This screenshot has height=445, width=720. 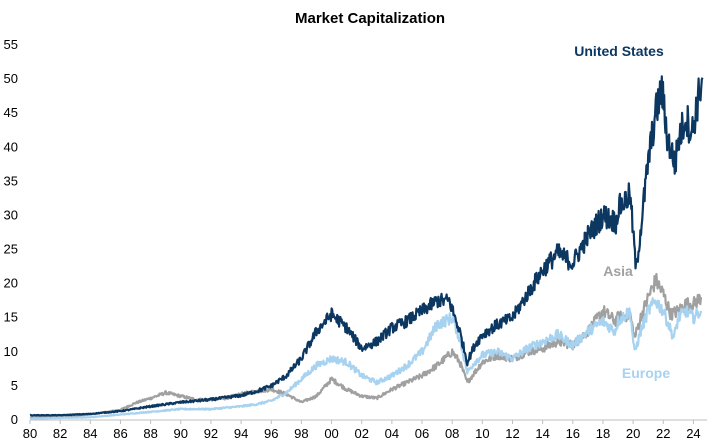 I want to click on y-axis-ticks: 0 5 10 15 20 25 30 35 40 45 50 55, so click(x=11, y=232).